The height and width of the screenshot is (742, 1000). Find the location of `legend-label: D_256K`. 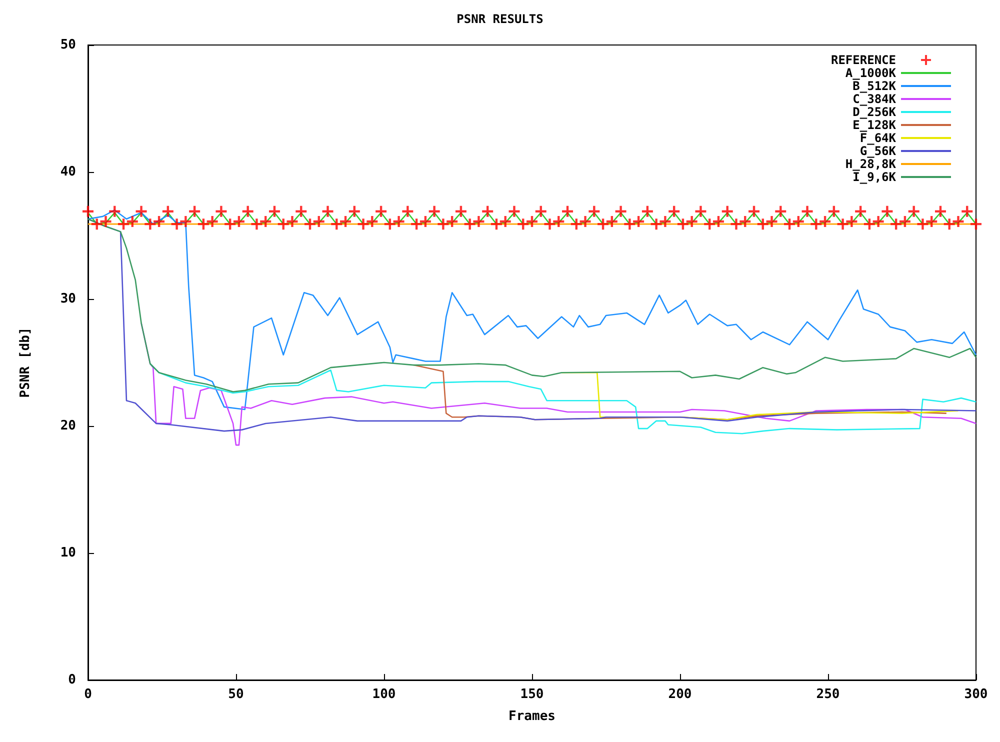

legend-label: D_256K is located at coordinates (874, 112).